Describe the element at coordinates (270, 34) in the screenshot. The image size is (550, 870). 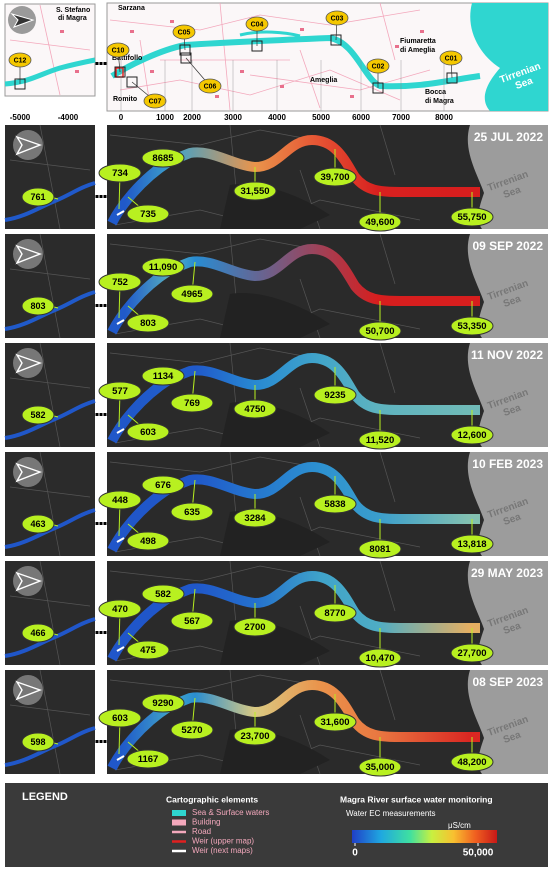
I see `river-tributary` at that location.